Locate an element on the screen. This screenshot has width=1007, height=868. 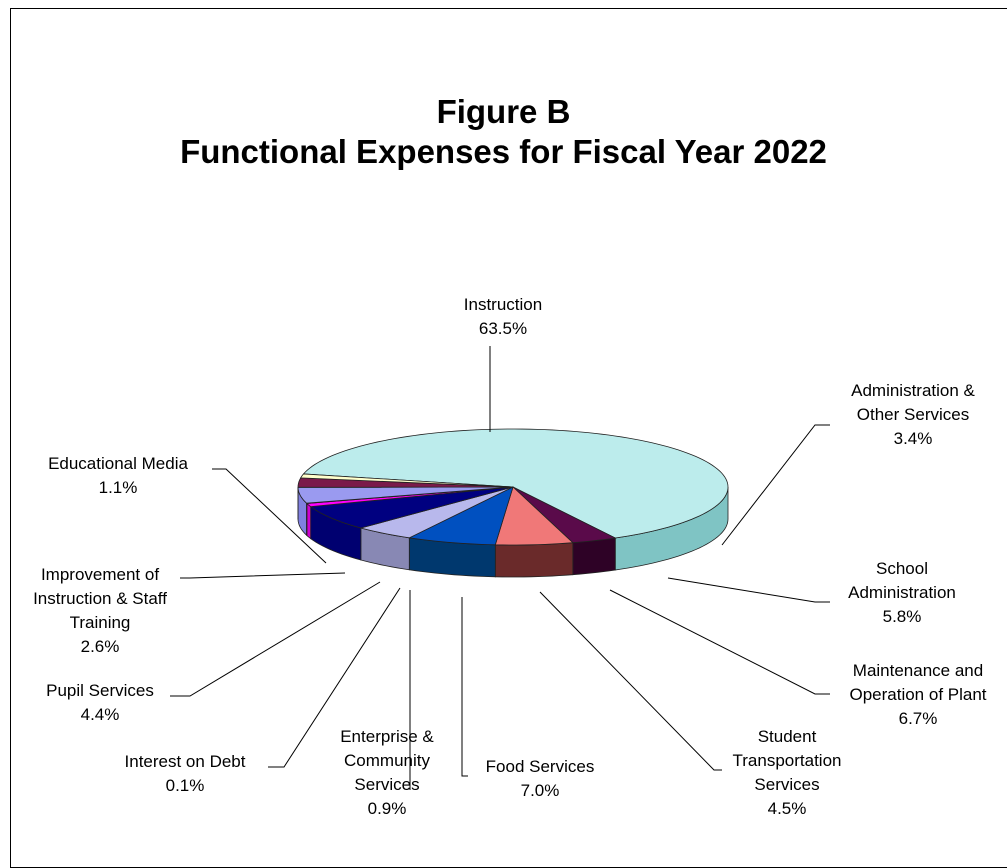
slice-value-label: 63.5% is located at coordinates (503, 328).